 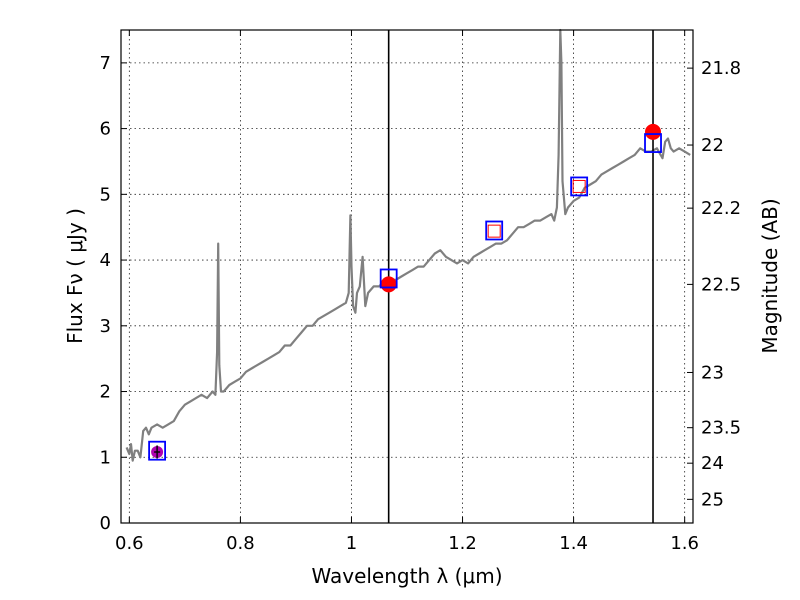 What do you see at coordinates (351, 543) in the screenshot?
I see `x-tick-label: 1` at bounding box center [351, 543].